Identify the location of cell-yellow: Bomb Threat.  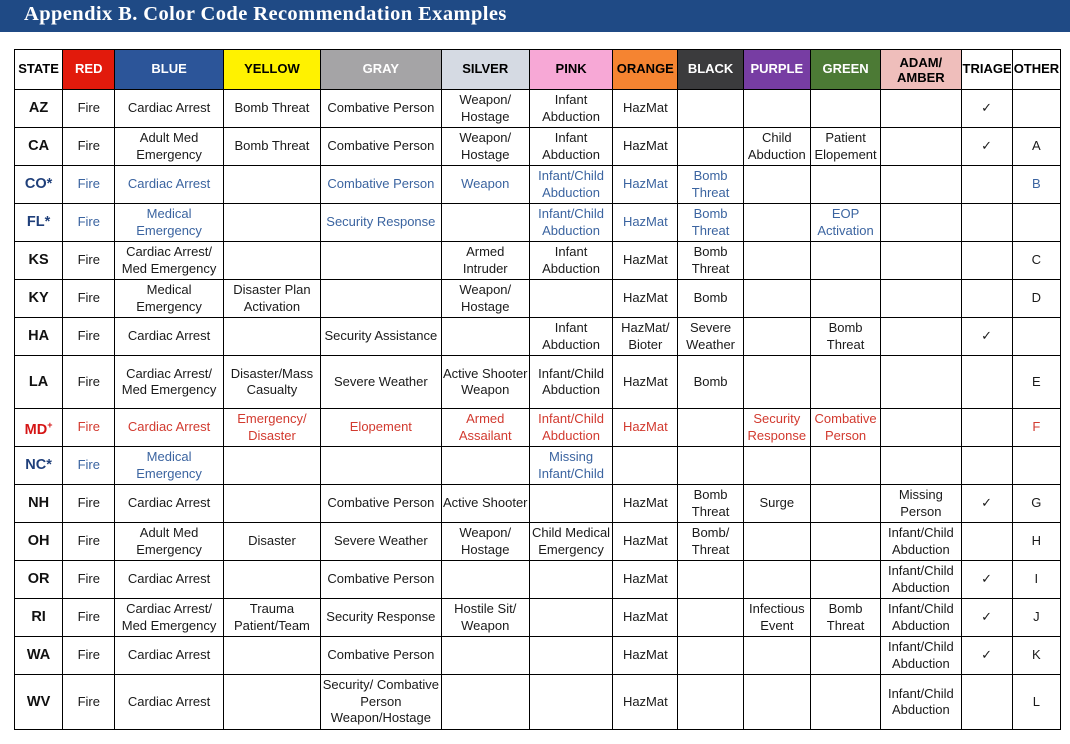
(272, 146).